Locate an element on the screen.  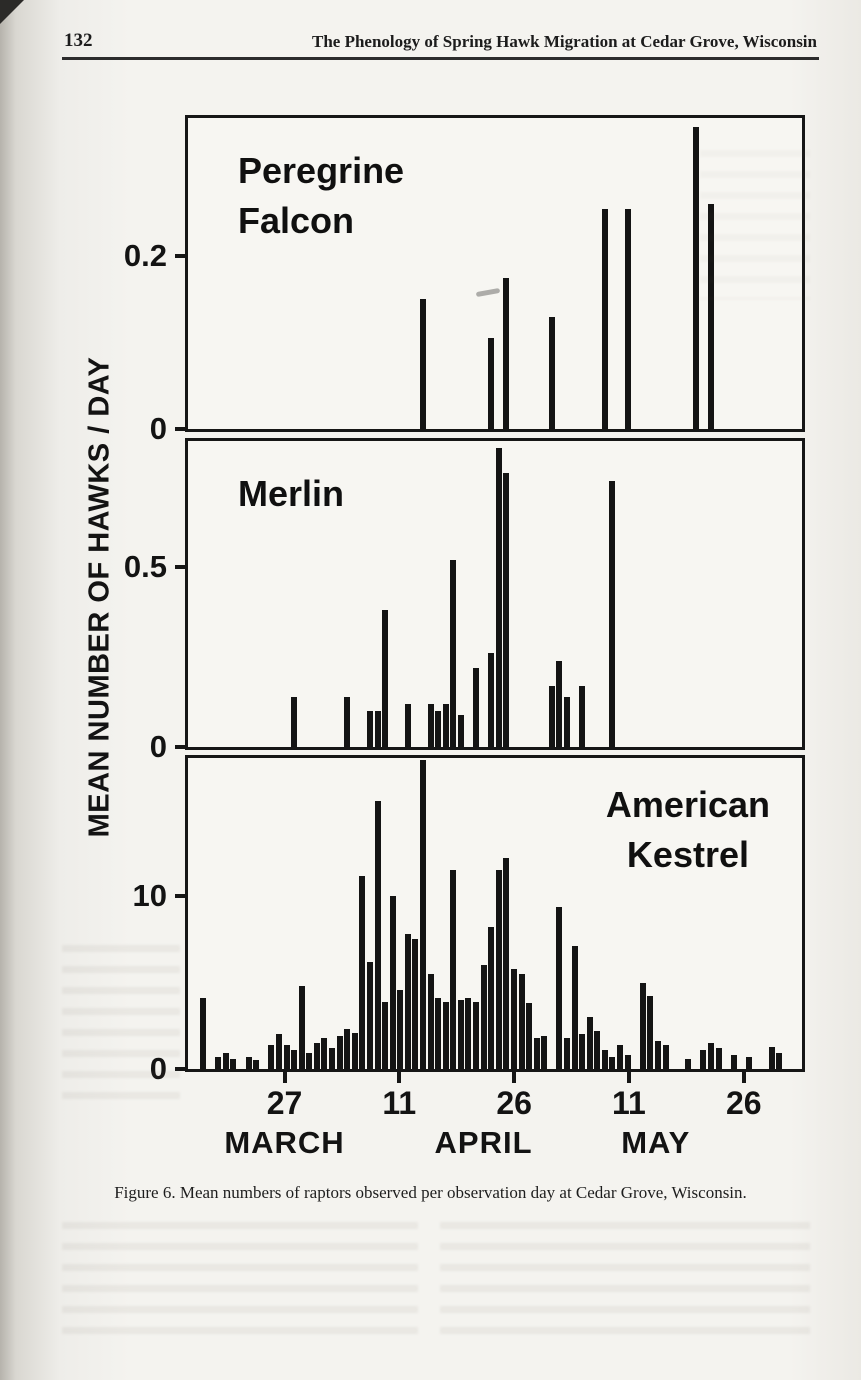
x-axis: 27 11 26 11 26 MARCH APRIL MAY is located at coordinates (495, 1124).